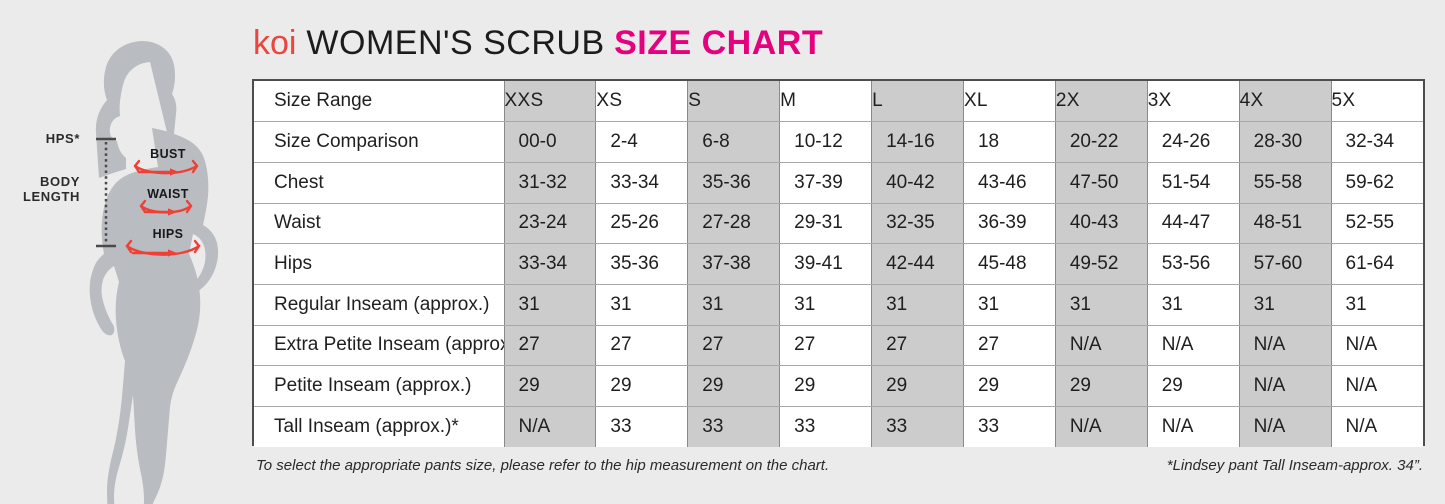 The height and width of the screenshot is (504, 1445). What do you see at coordinates (917, 224) in the screenshot?
I see `table-cell: 32-35` at bounding box center [917, 224].